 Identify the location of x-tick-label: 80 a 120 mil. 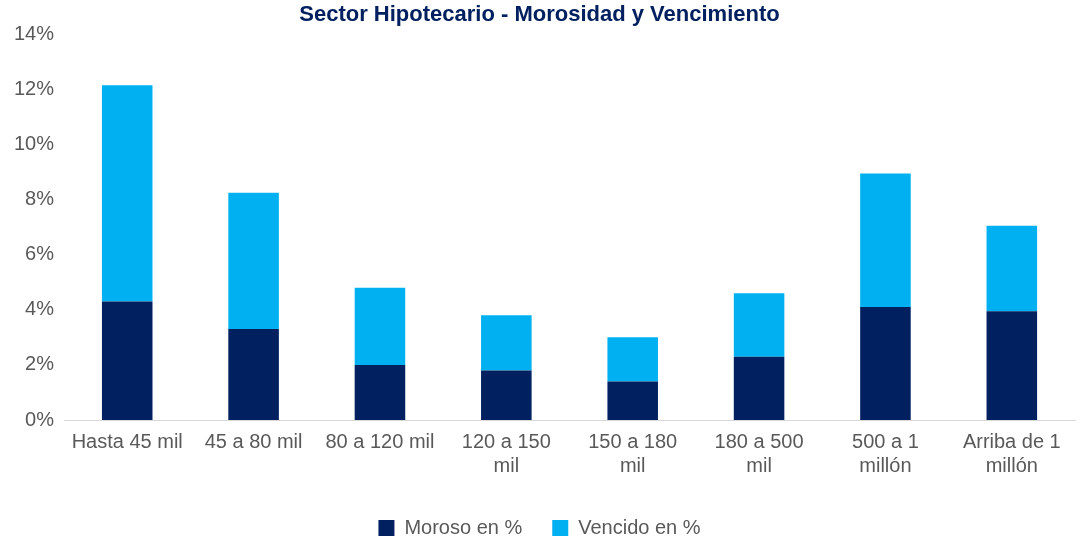
(380, 440).